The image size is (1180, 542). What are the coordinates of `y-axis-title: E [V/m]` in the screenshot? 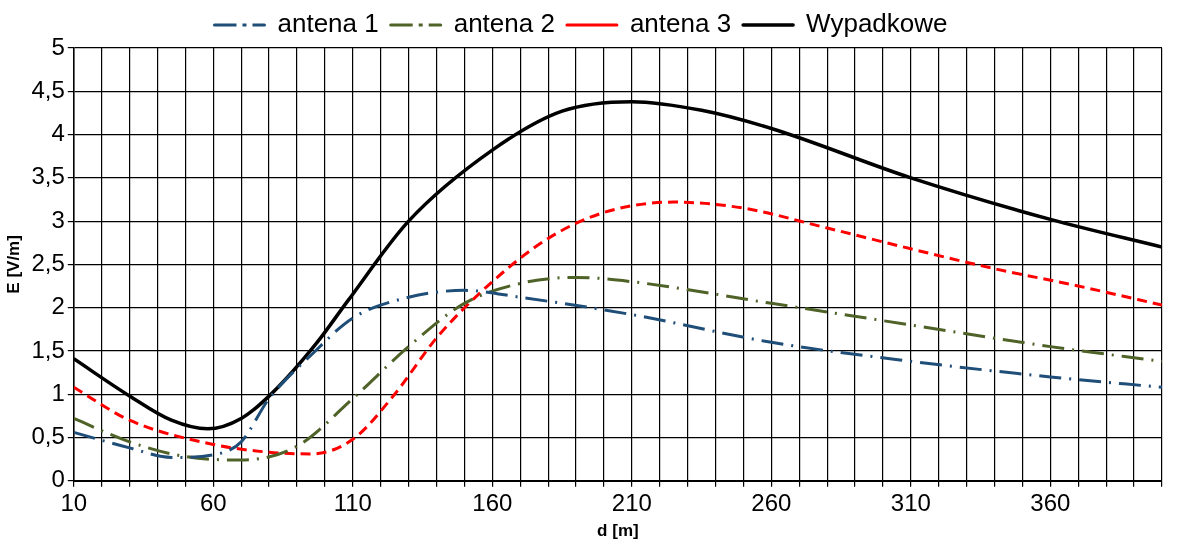 It's located at (13, 264).